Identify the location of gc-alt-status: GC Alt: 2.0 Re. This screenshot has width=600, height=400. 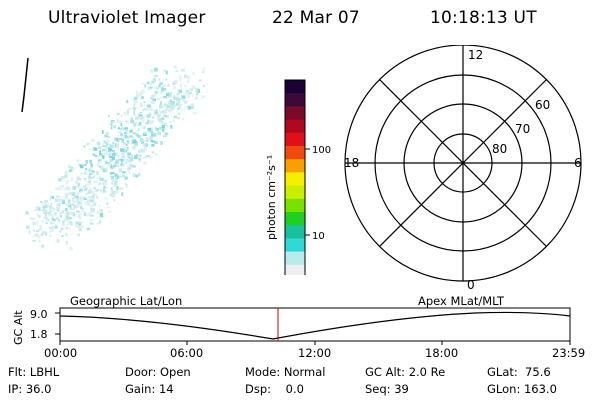
(405, 372).